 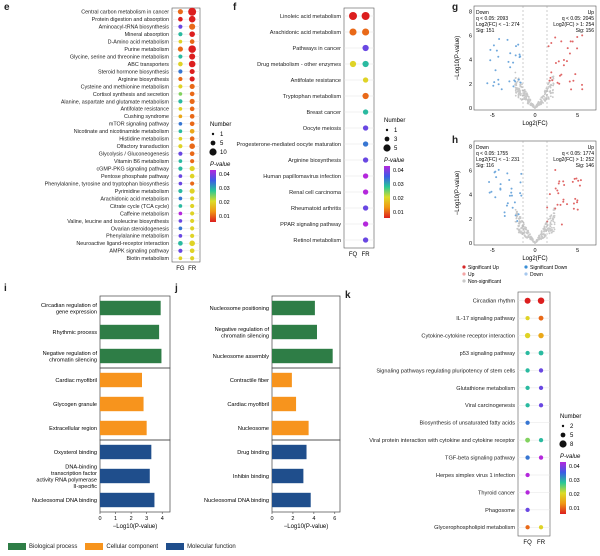 What do you see at coordinates (192, 213) in the screenshot?
I see `dot-caffeine-metabolism-fr` at bounding box center [192, 213].